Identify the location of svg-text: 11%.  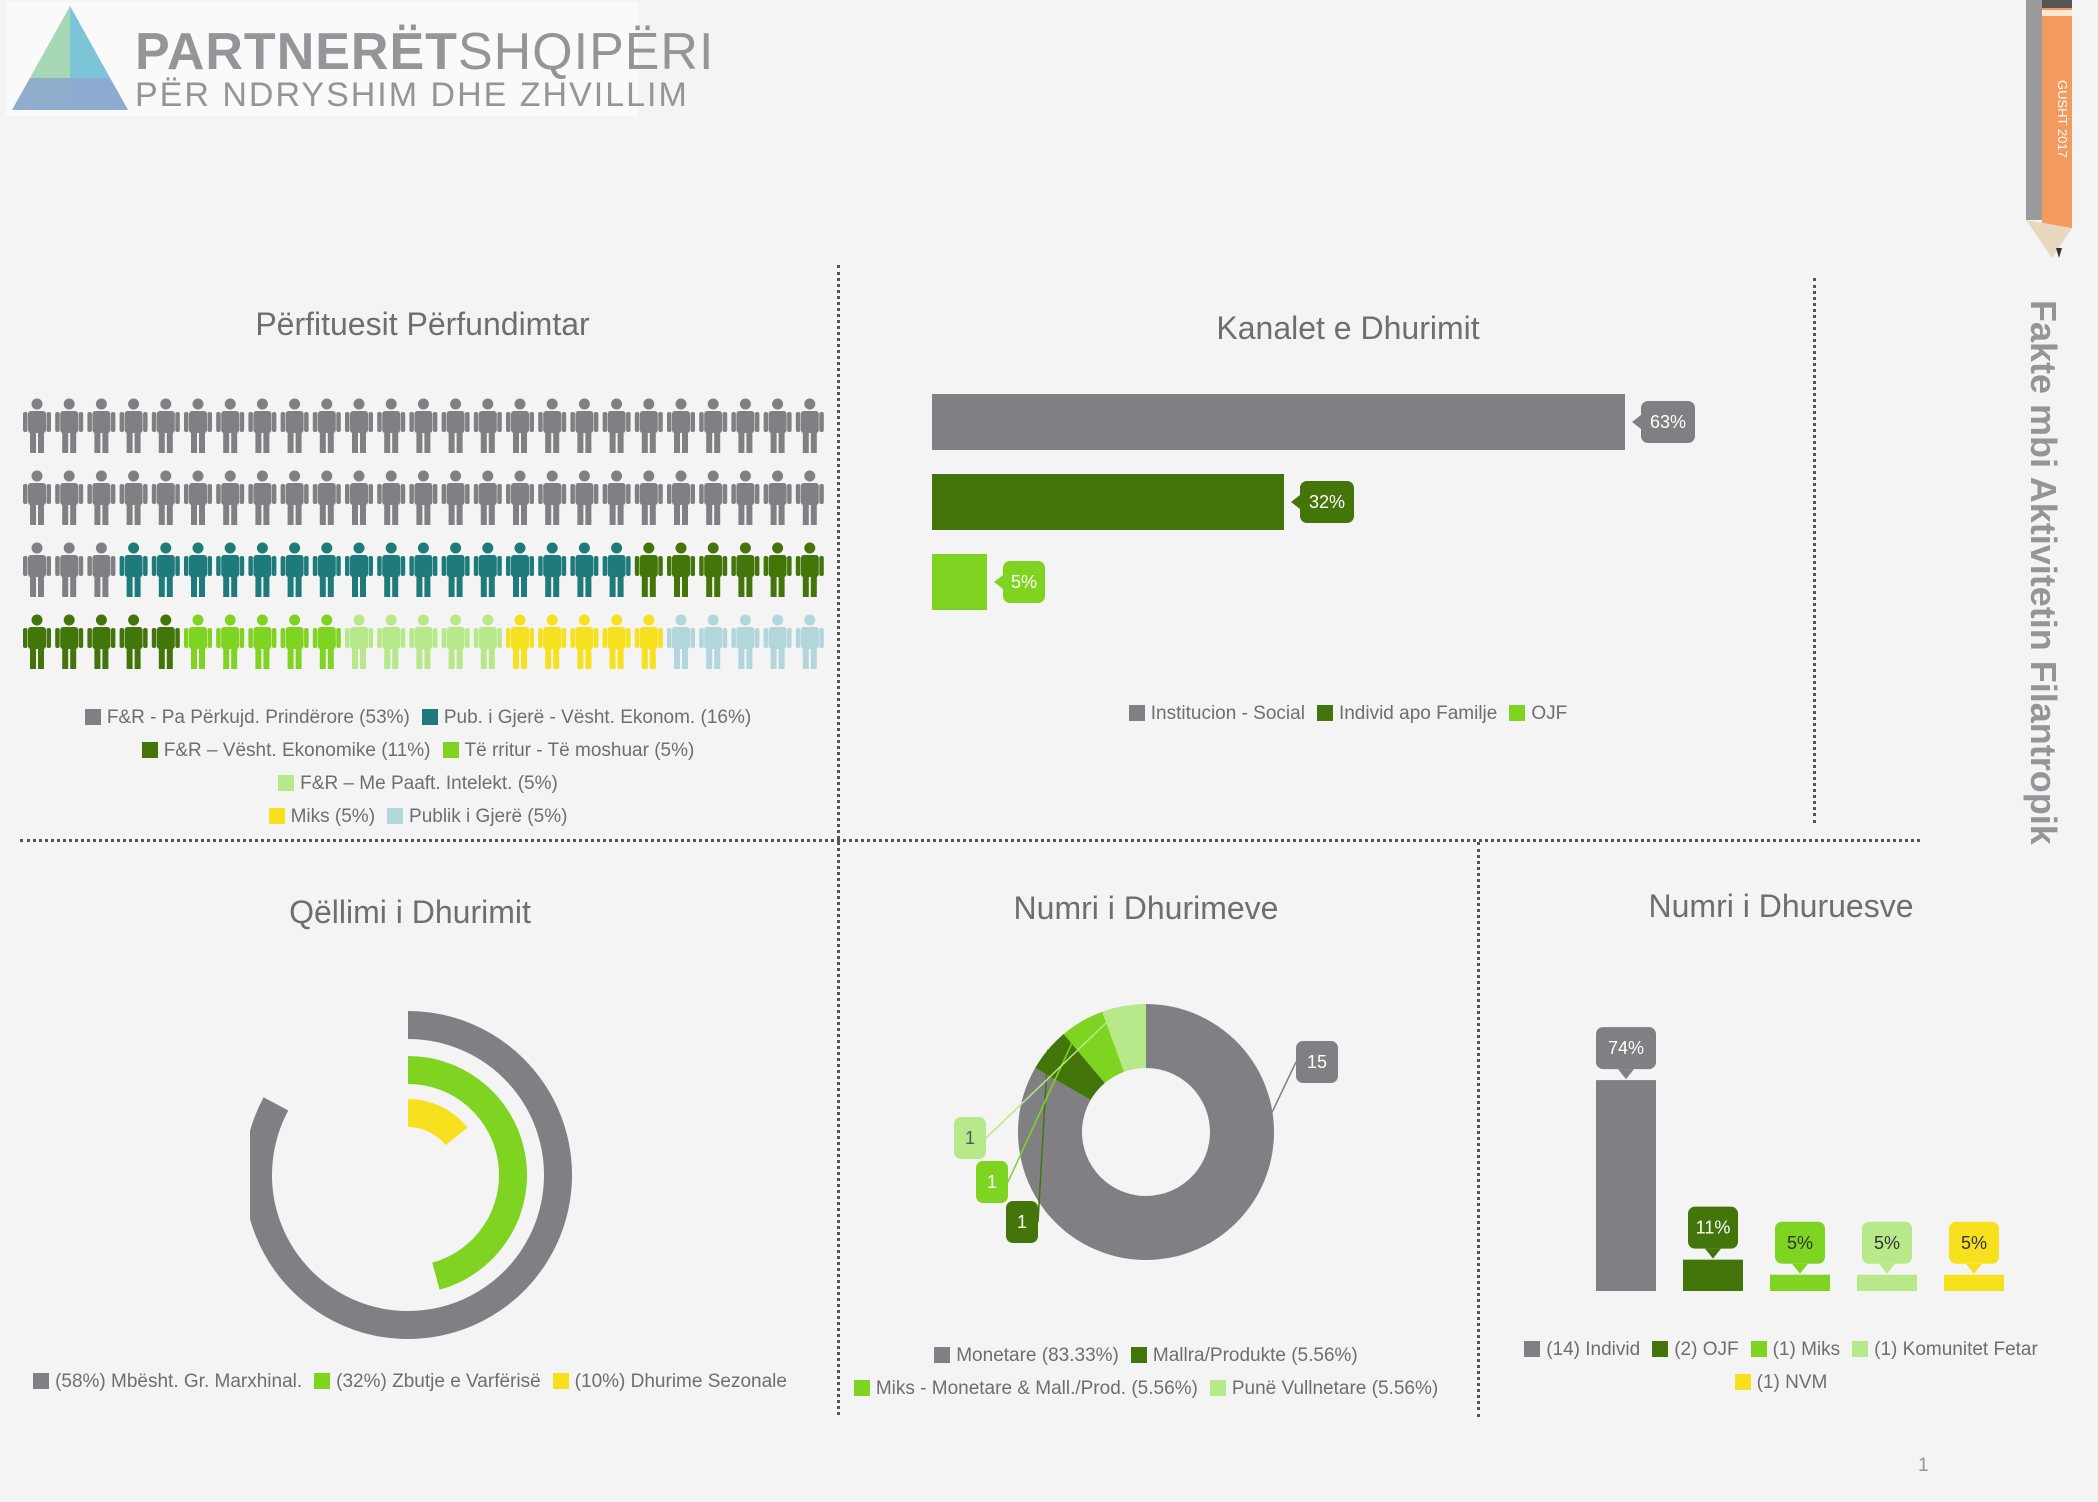
(1713, 1228).